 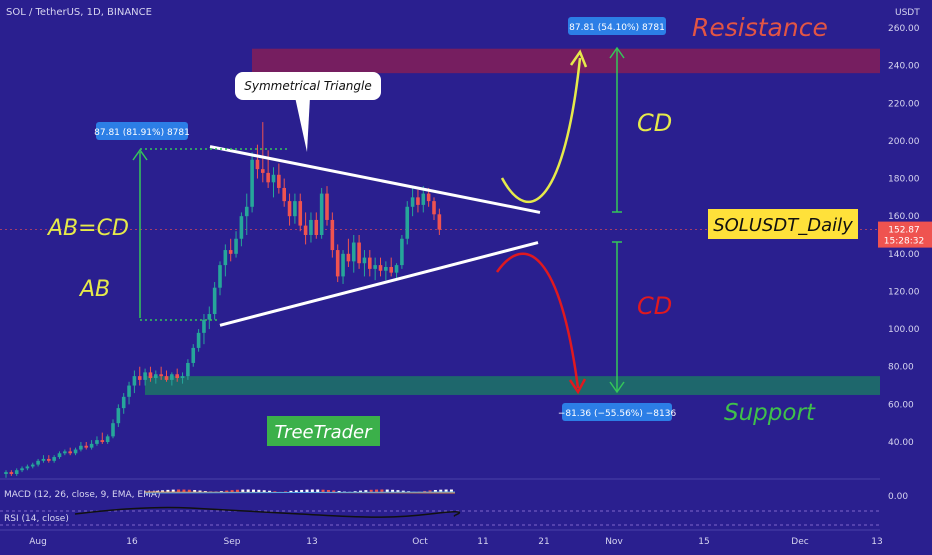 I want to click on triangle-lower-line, so click(x=379, y=284).